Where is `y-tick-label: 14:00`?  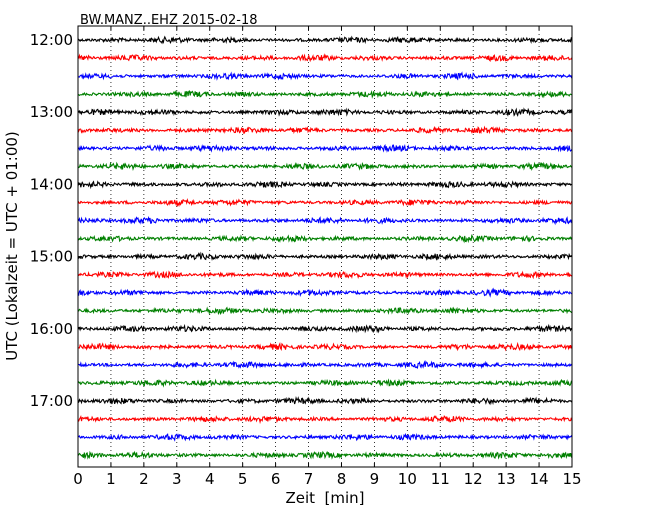 y-tick-label: 14:00 is located at coordinates (51, 184).